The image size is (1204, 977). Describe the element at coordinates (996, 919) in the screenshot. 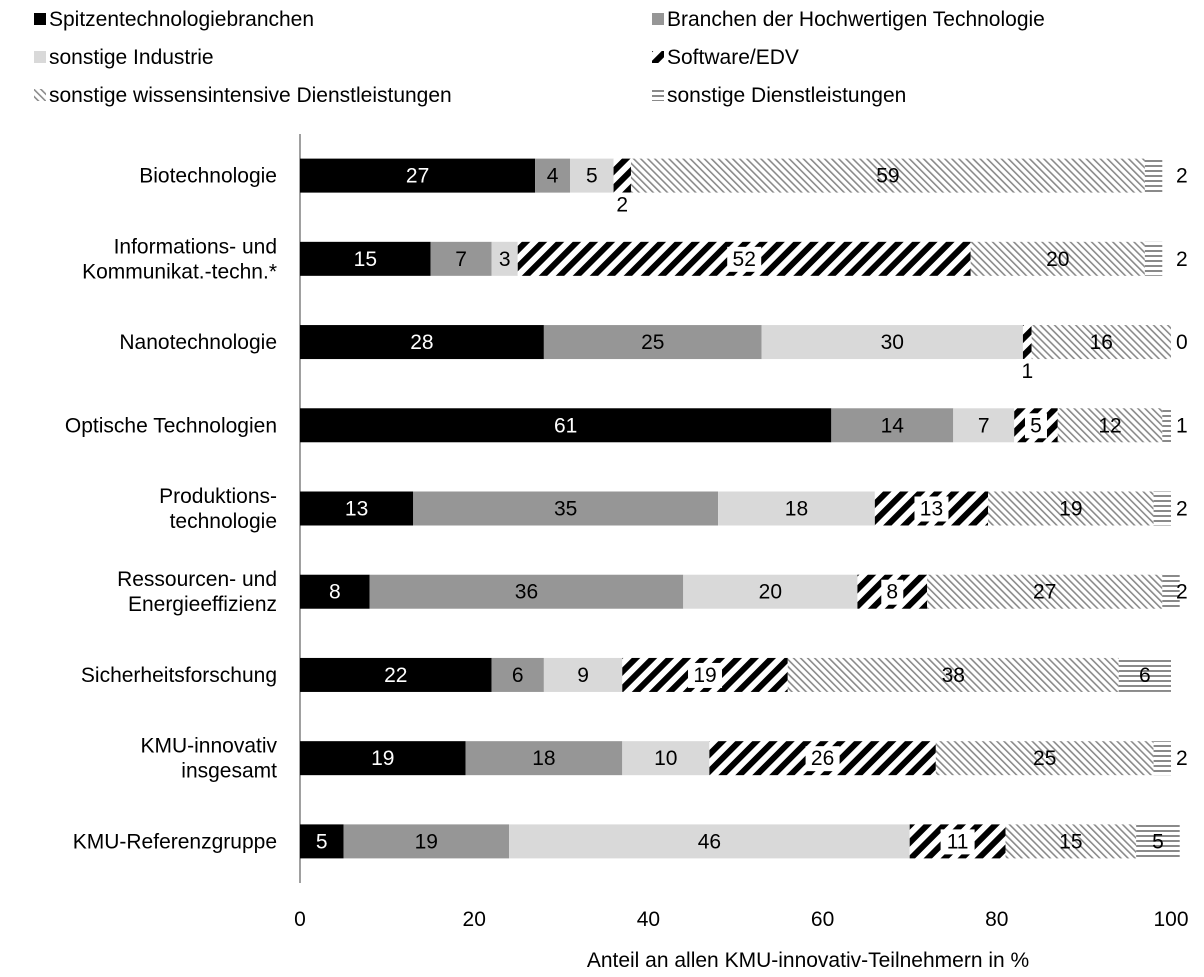

I see `x-tick-label: 80` at that location.